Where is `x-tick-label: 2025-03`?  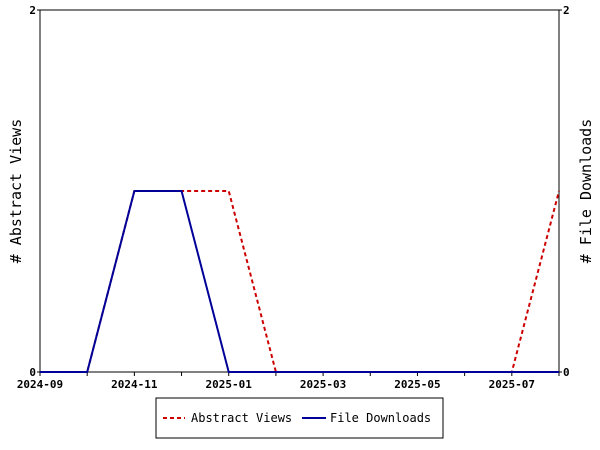 x-tick-label: 2025-03 is located at coordinates (323, 384).